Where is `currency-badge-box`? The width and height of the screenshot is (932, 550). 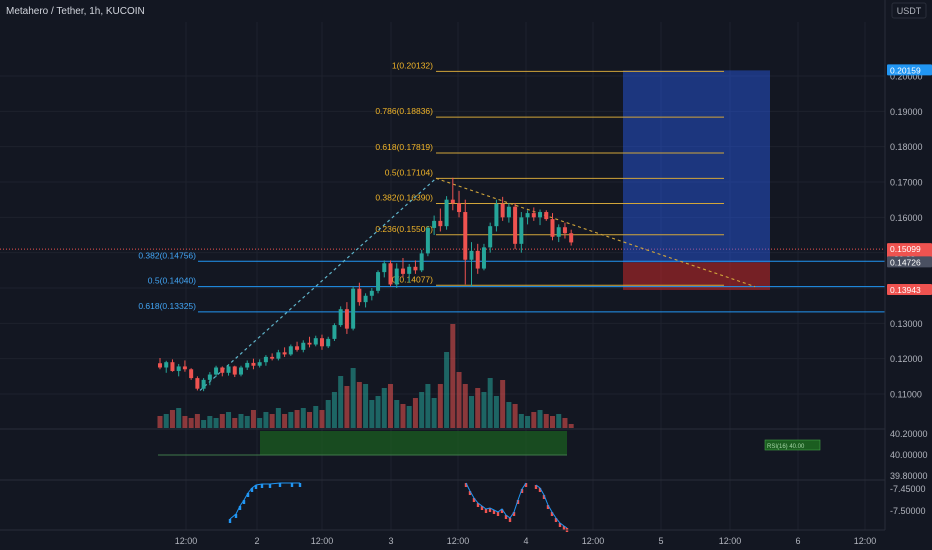 currency-badge-box is located at coordinates (909, 10).